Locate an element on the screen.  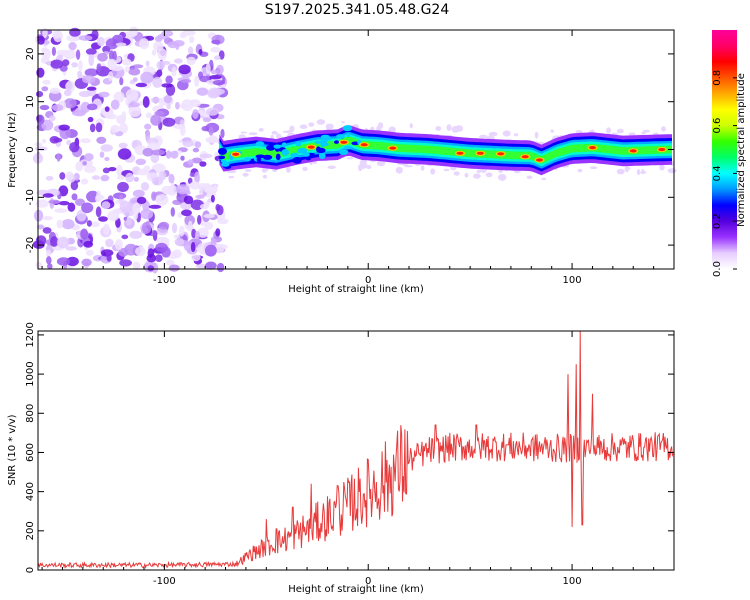
colorbar-gradient is located at coordinates (724, 149).